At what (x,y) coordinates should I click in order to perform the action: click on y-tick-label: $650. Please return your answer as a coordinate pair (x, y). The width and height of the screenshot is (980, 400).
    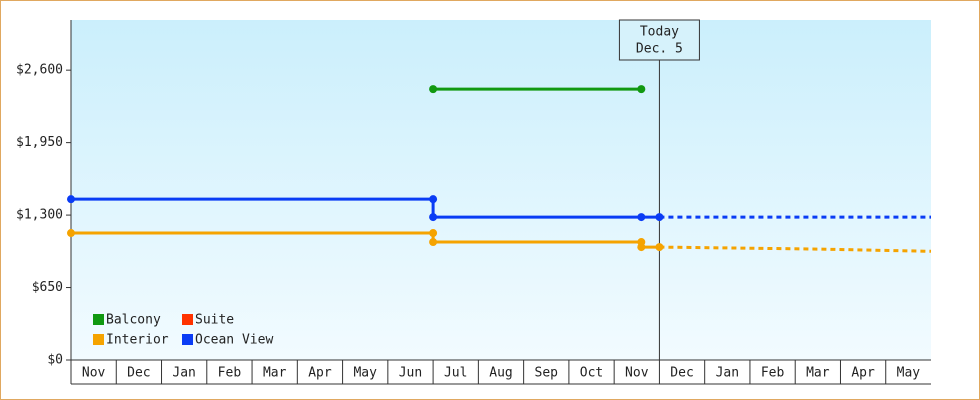
    Looking at the image, I should click on (47, 287).